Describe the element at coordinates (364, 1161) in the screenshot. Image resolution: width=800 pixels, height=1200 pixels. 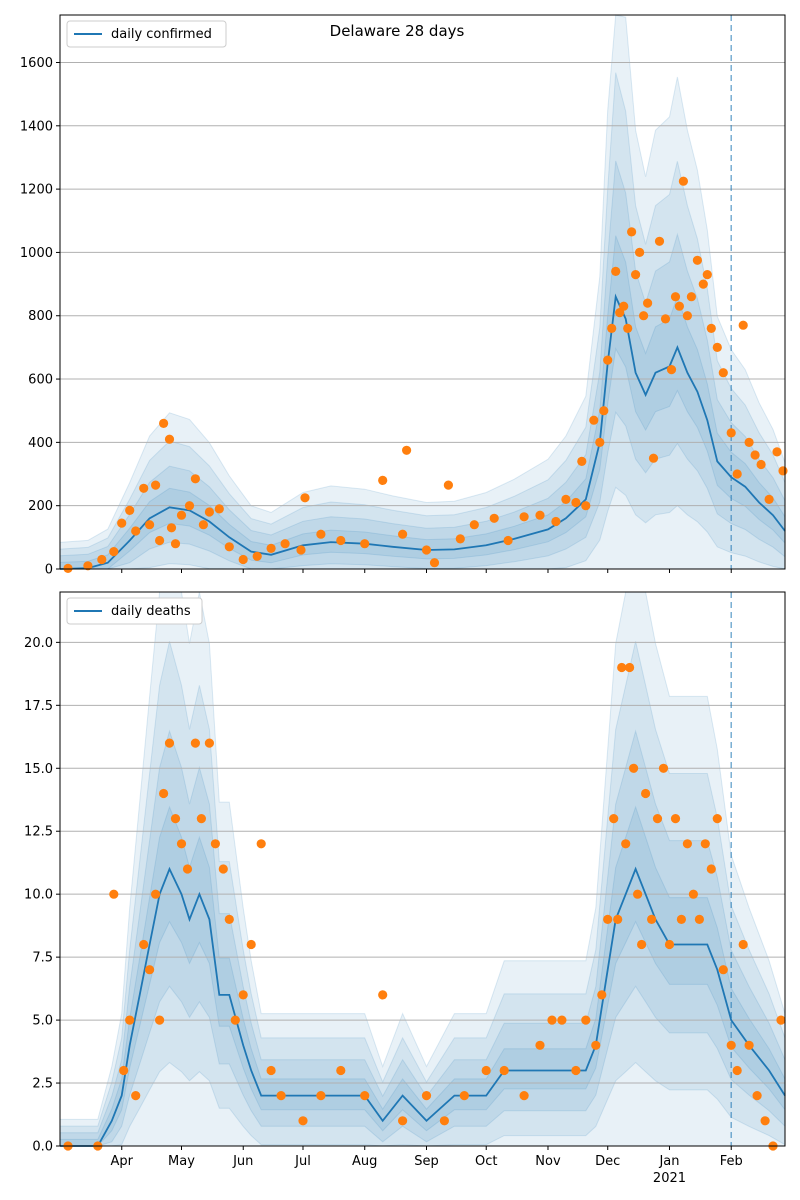
I see `x-tick-label: Aug` at that location.